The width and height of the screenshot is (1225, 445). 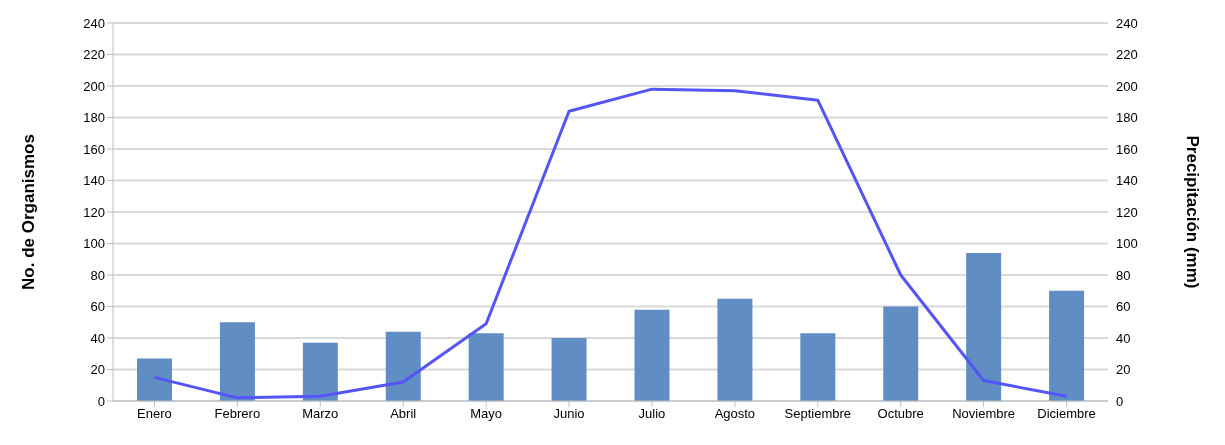 What do you see at coordinates (29, 212) in the screenshot?
I see `y-axis-title: No. de Organismos` at bounding box center [29, 212].